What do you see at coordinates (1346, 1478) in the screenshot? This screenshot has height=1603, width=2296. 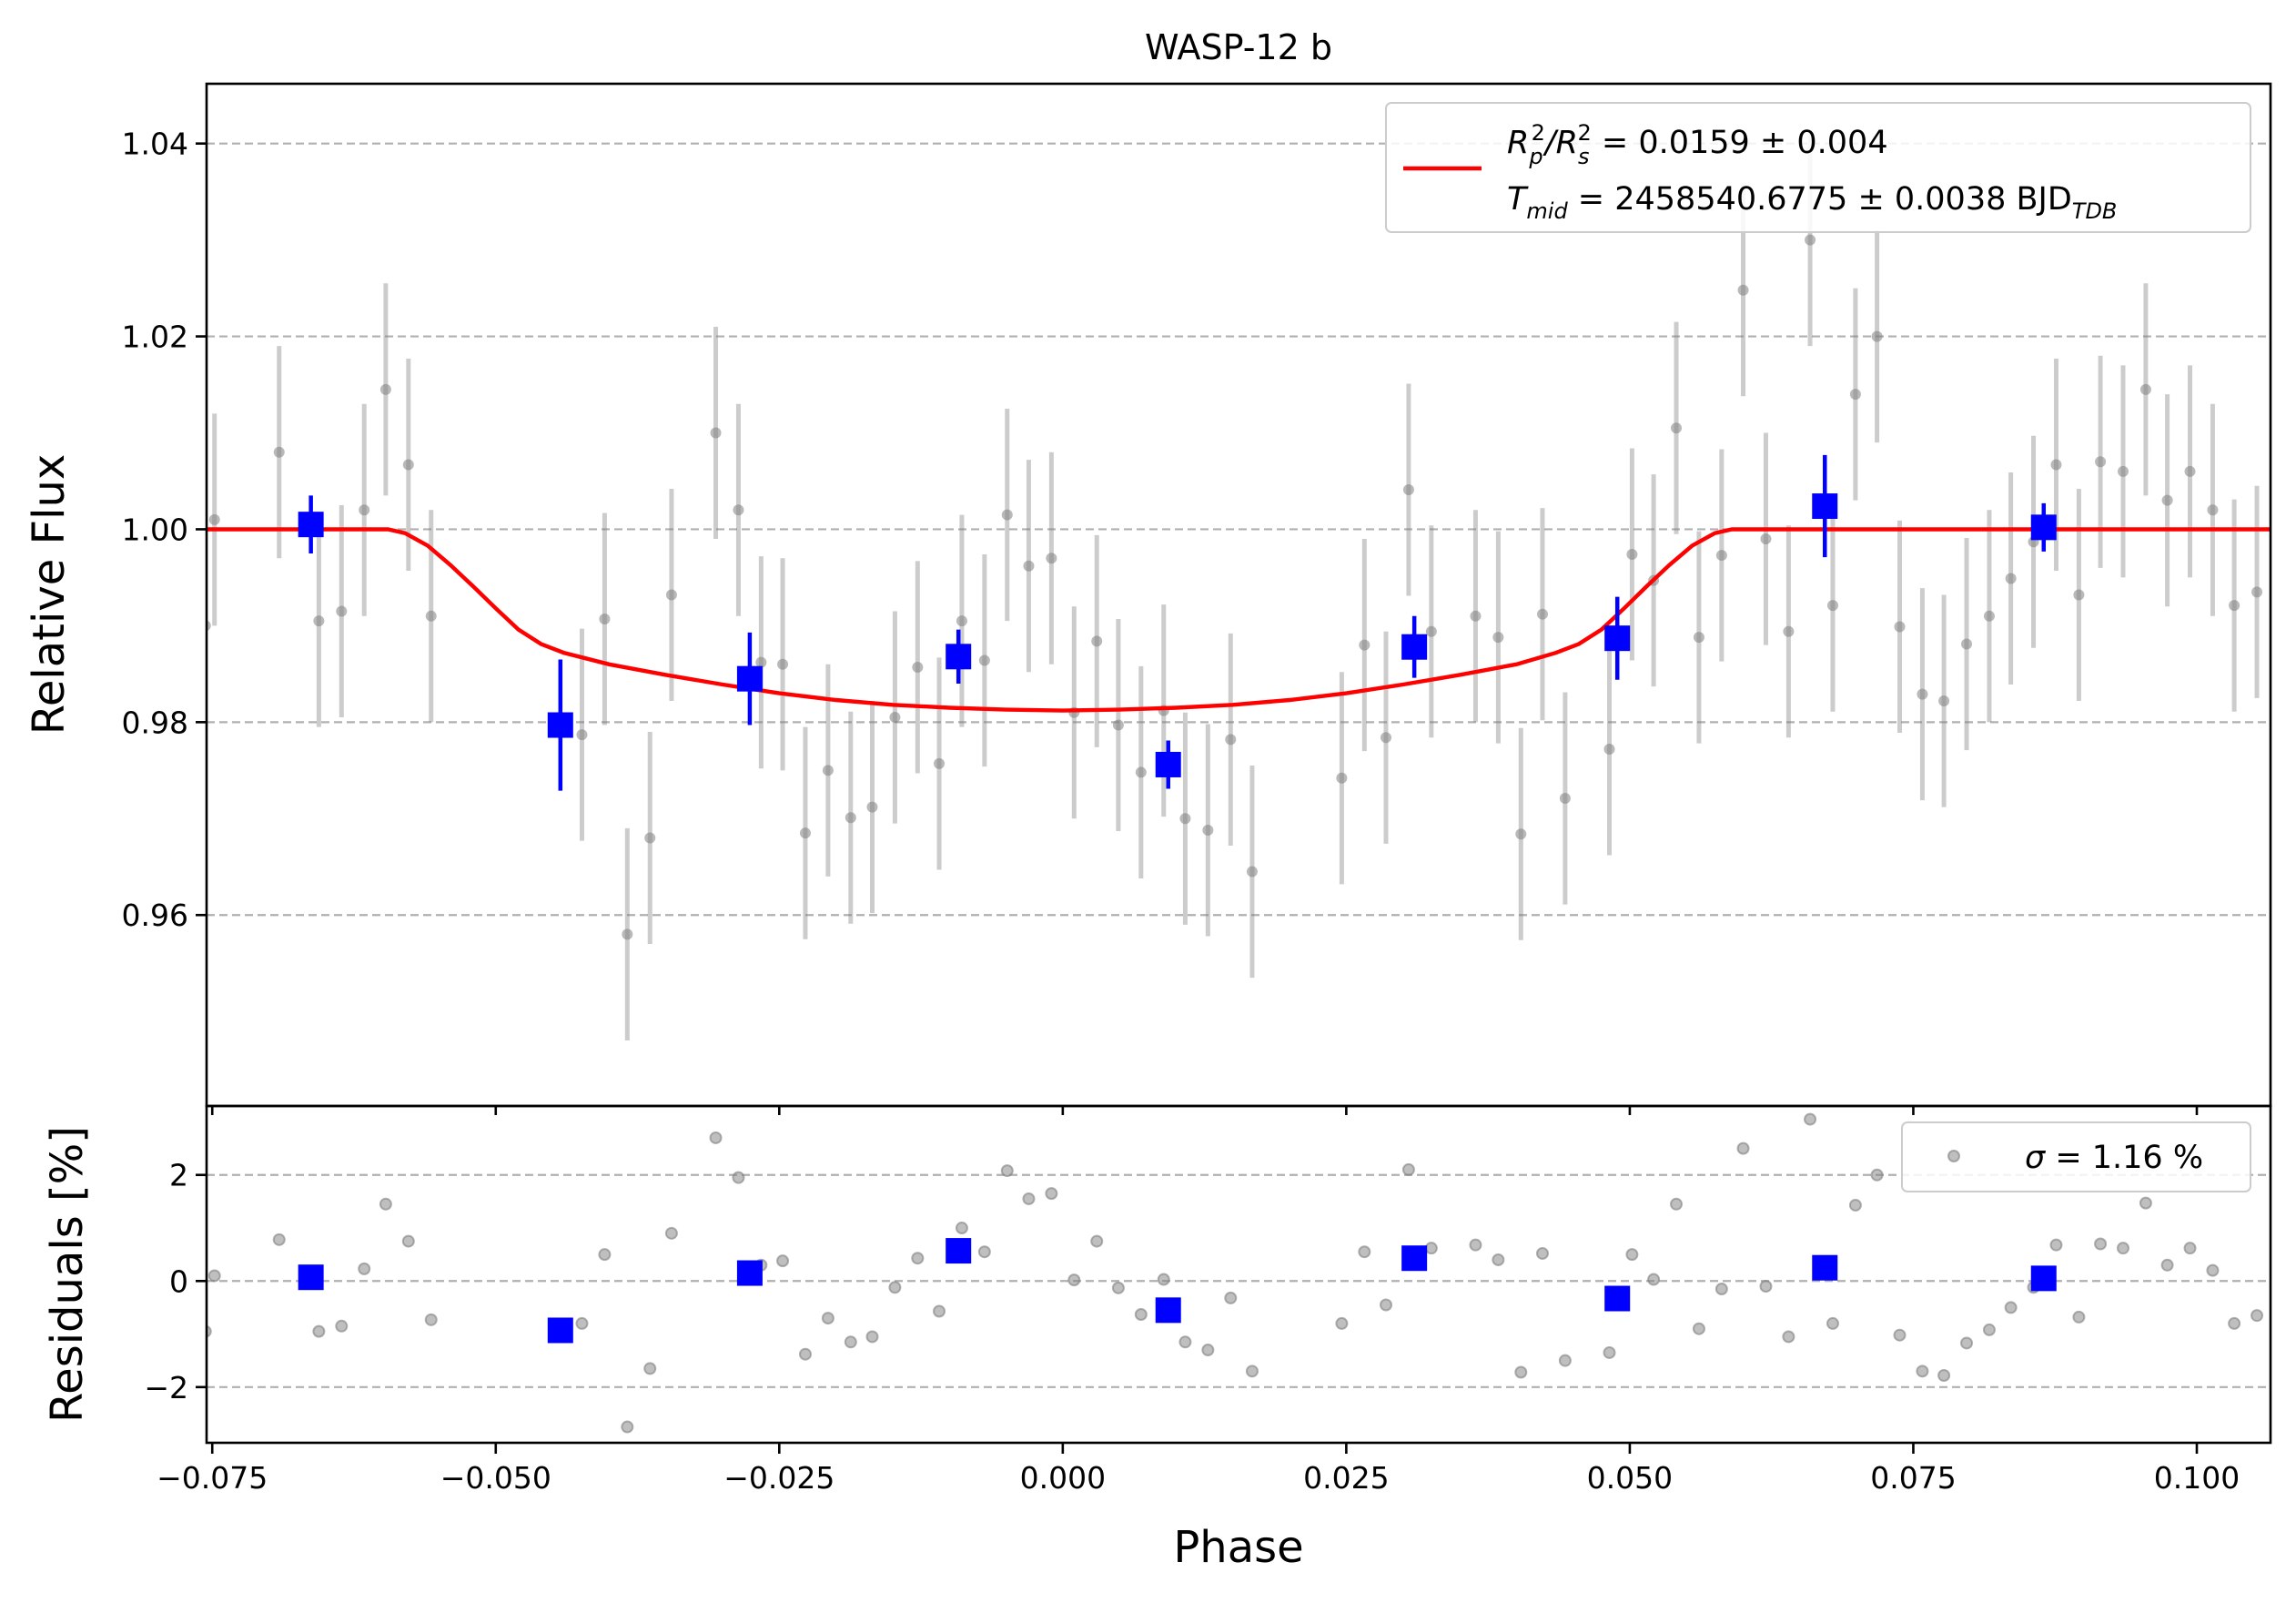 I see `x-tick-label: 0.025` at bounding box center [1346, 1478].